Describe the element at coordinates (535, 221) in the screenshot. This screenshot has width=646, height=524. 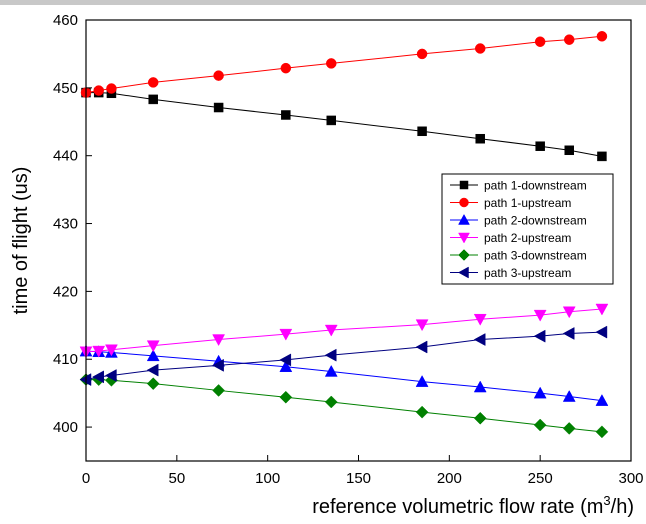
I see `legend-label: path 2-downstream` at that location.